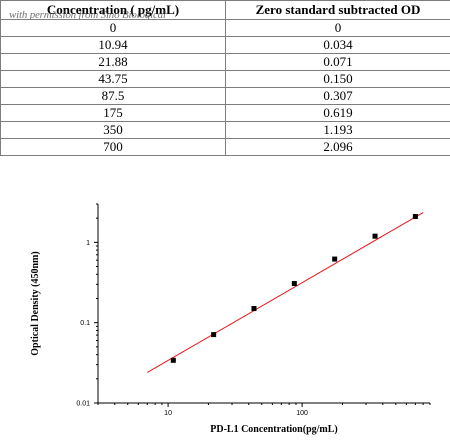 This screenshot has height=446, width=450. Describe the element at coordinates (88, 243) in the screenshot. I see `y-tick-label: 1` at that location.